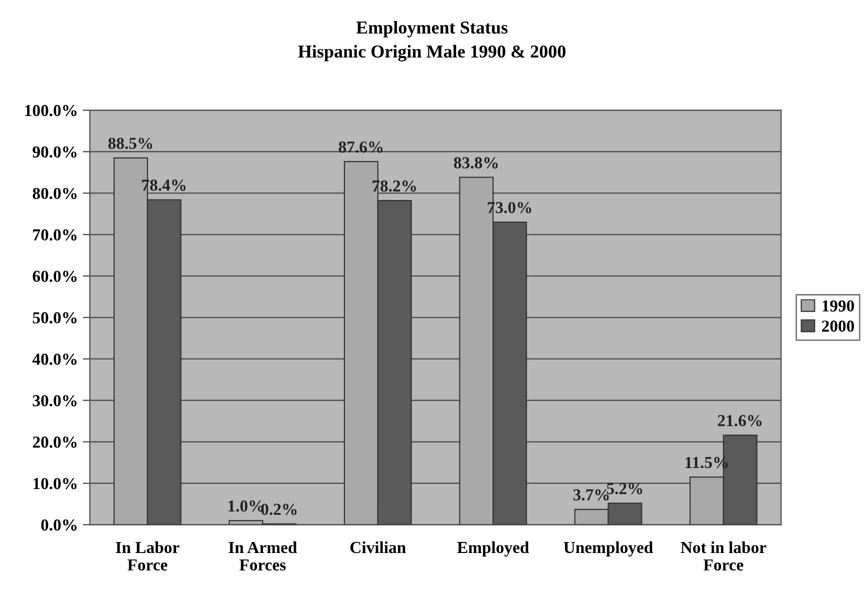 The width and height of the screenshot is (864, 599). What do you see at coordinates (54, 152) in the screenshot?
I see `y-tick-label: 90.0%` at bounding box center [54, 152].